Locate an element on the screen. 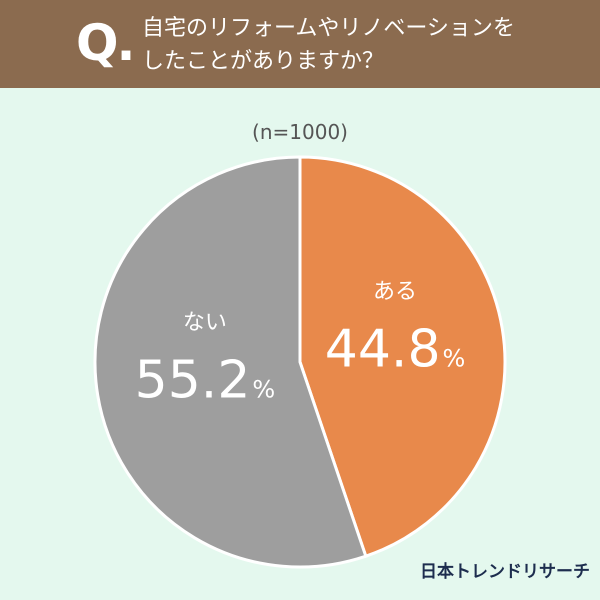 Image resolution: width=600 pixels, height=600 pixels. brand-logo: 日本トレンドリサーチ is located at coordinates (505, 572).